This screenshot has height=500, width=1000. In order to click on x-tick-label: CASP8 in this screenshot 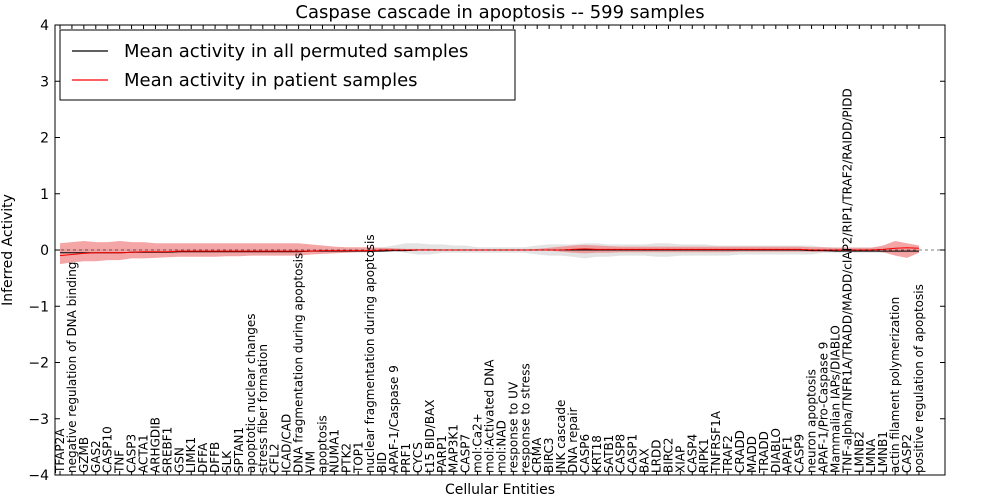, I will do `click(621, 453)`.